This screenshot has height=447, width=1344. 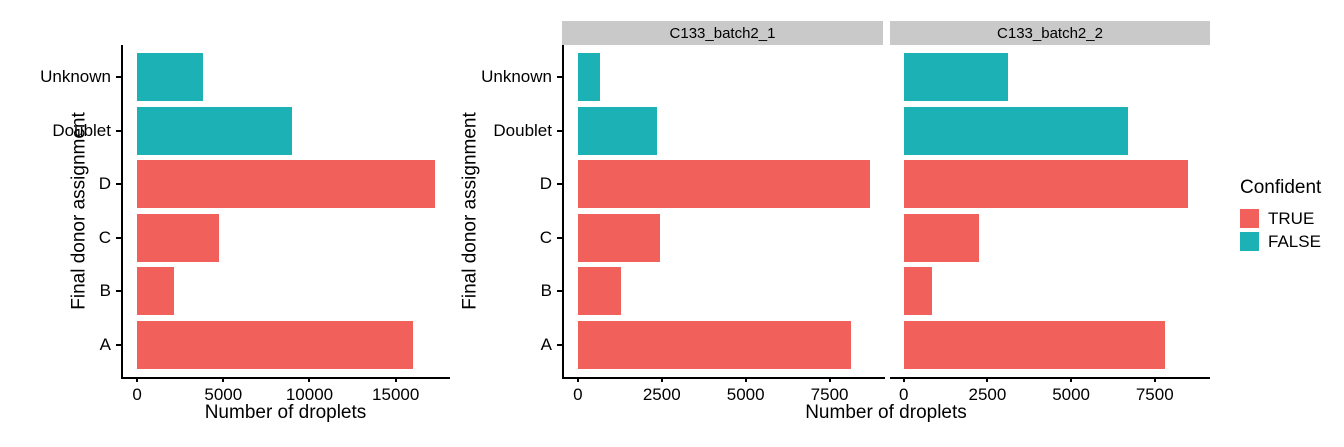 I want to click on x-axis-tick-label: 15000, so click(x=396, y=394).